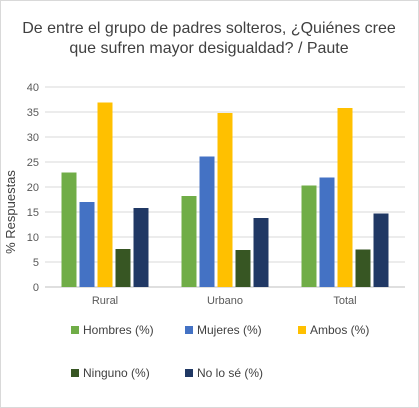 This screenshot has width=419, height=408. I want to click on x-category-label: Total, so click(344, 301).